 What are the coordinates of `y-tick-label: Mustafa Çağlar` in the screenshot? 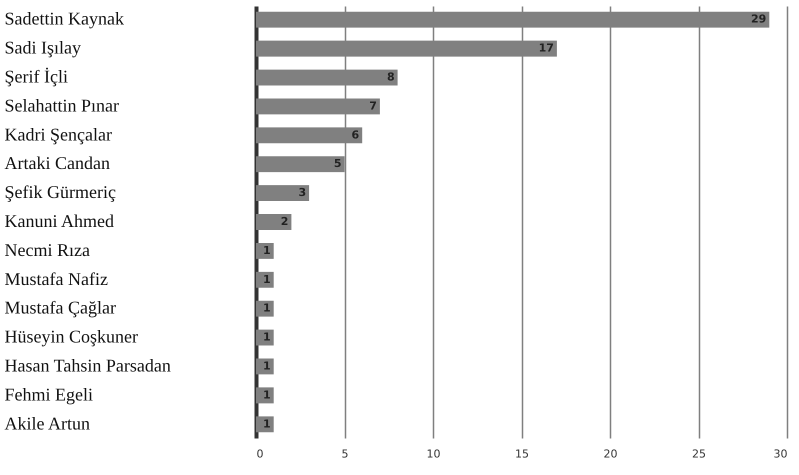 It's located at (60, 308).